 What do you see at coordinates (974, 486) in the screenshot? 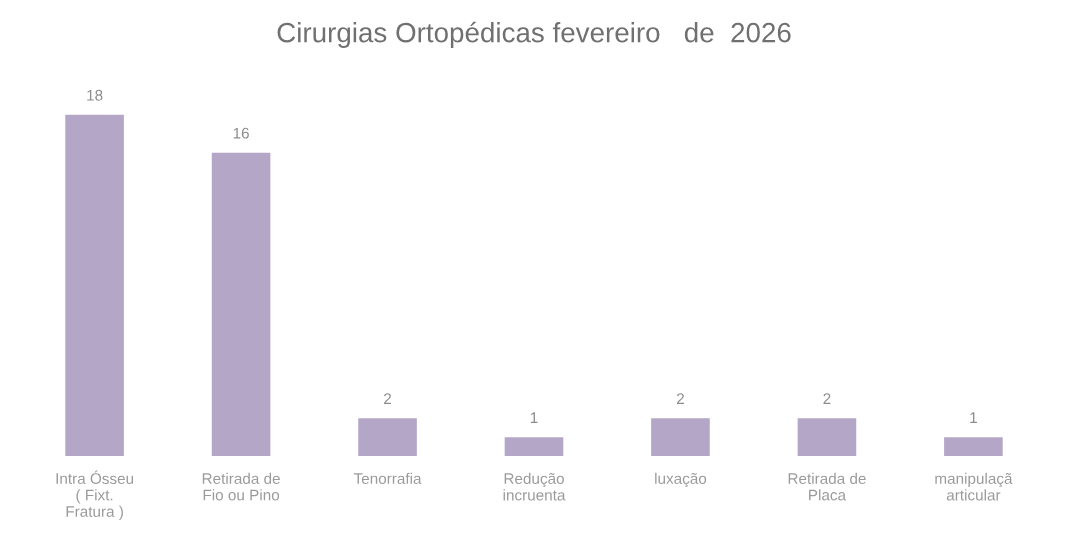
I see `x-tick-label: manipulaçã articular` at bounding box center [974, 486].